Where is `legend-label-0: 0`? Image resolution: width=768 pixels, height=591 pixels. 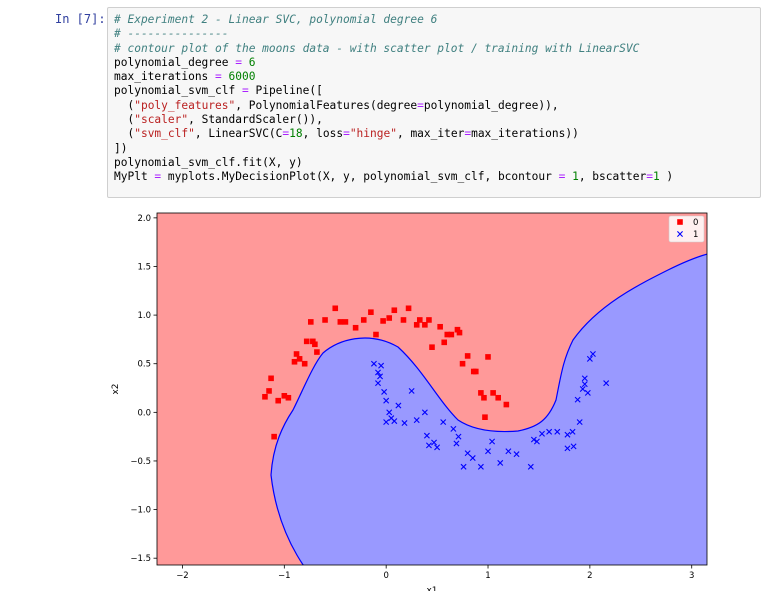 legend-label-0: 0 is located at coordinates (695, 223).